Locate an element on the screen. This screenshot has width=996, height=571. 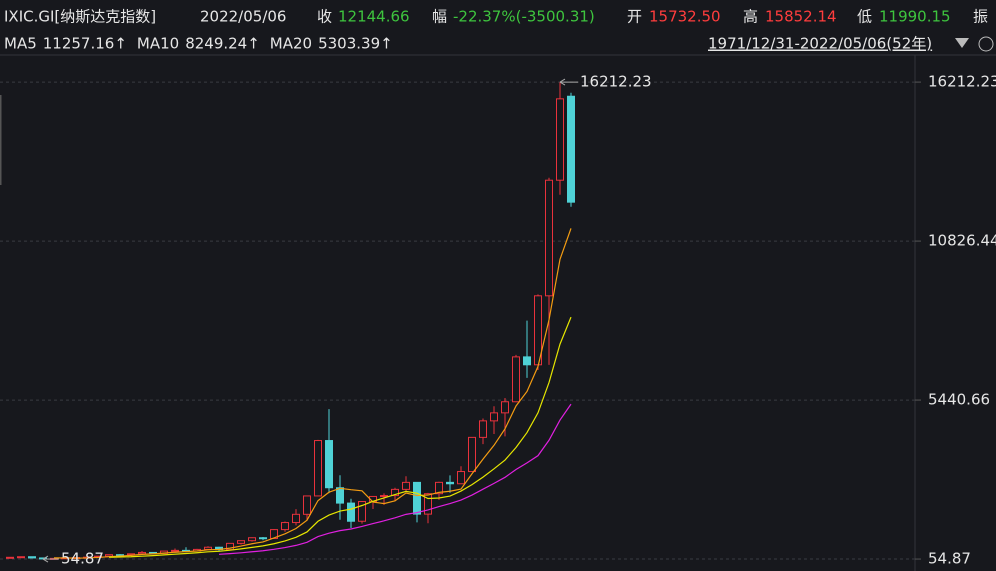
legend-value: 11257.16↑ is located at coordinates (85, 44).